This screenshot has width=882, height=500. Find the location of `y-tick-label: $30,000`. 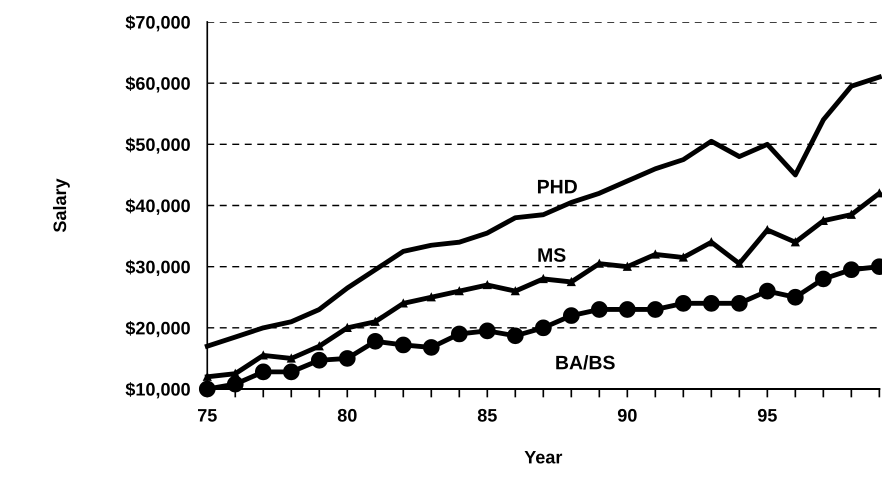

y-tick-label: $30,000 is located at coordinates (158, 268).